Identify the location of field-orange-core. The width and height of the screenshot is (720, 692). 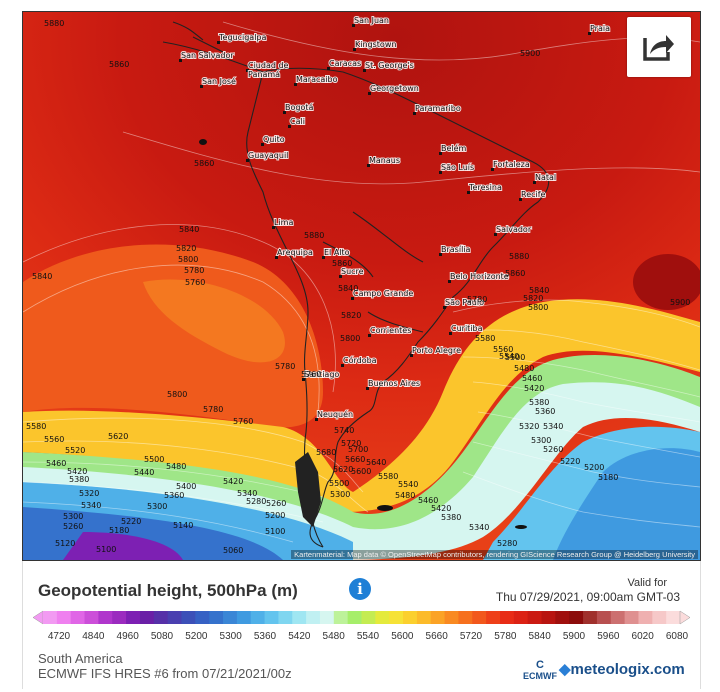
(214, 321).